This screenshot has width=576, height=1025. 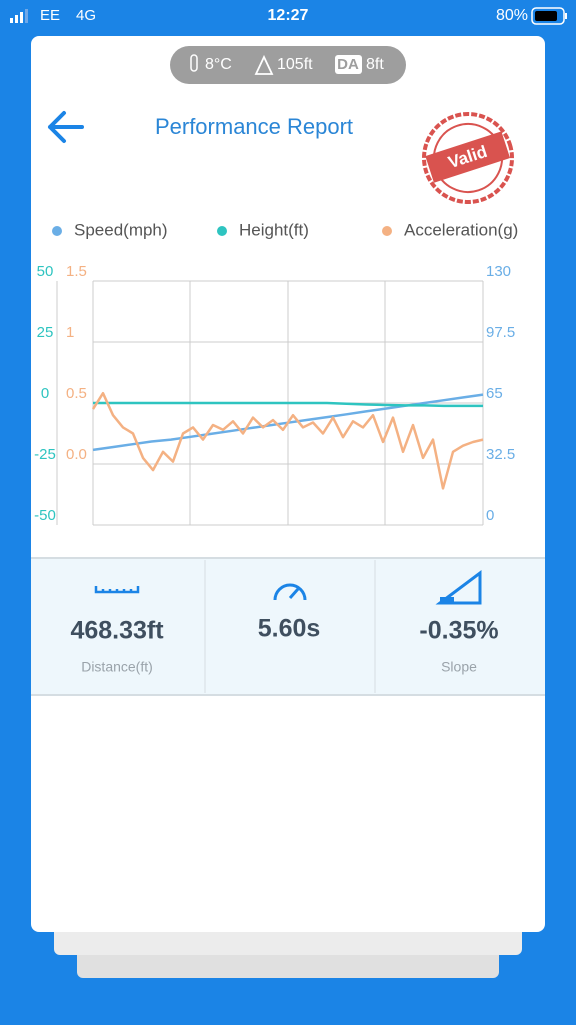 I want to click on stats-bg, so click(x=288, y=626).